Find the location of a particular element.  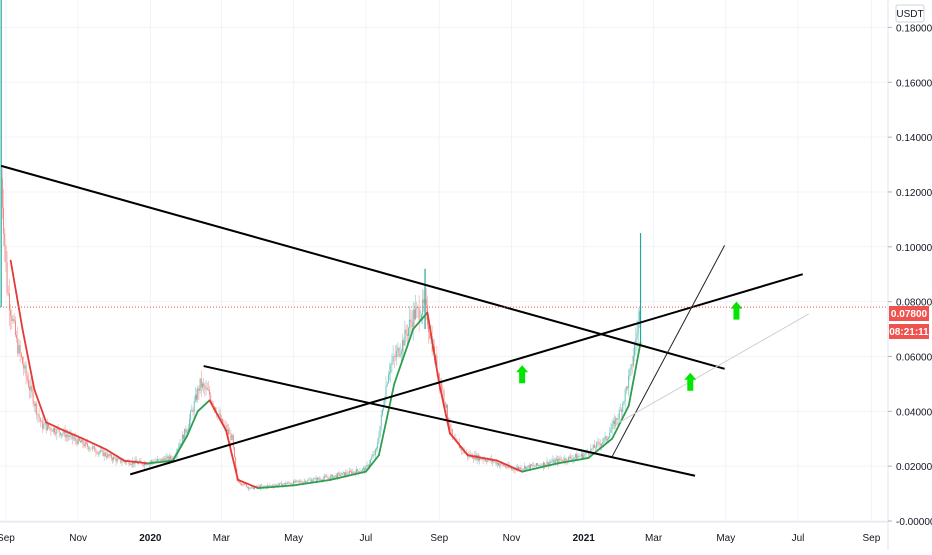

currency-badge: USDT is located at coordinates (910, 13).